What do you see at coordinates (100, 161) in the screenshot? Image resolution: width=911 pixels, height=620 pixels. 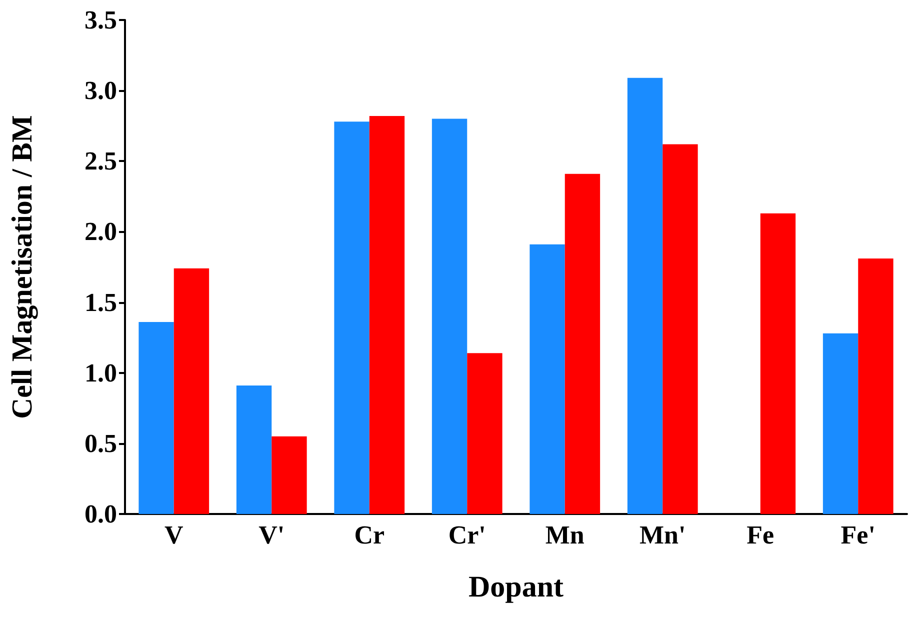 I see `y-tick-label: 2.5` at bounding box center [100, 161].